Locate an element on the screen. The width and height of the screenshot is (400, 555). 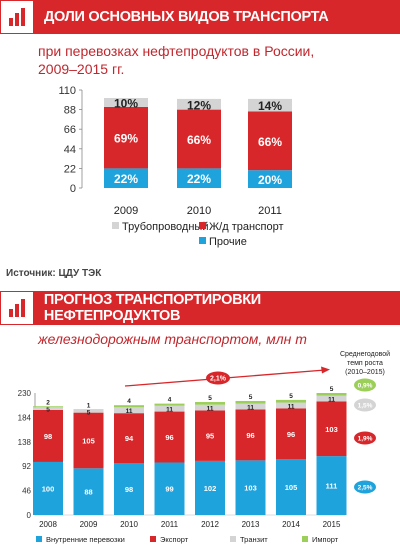
y-tick-label: 66 is located at coordinates (70, 130).